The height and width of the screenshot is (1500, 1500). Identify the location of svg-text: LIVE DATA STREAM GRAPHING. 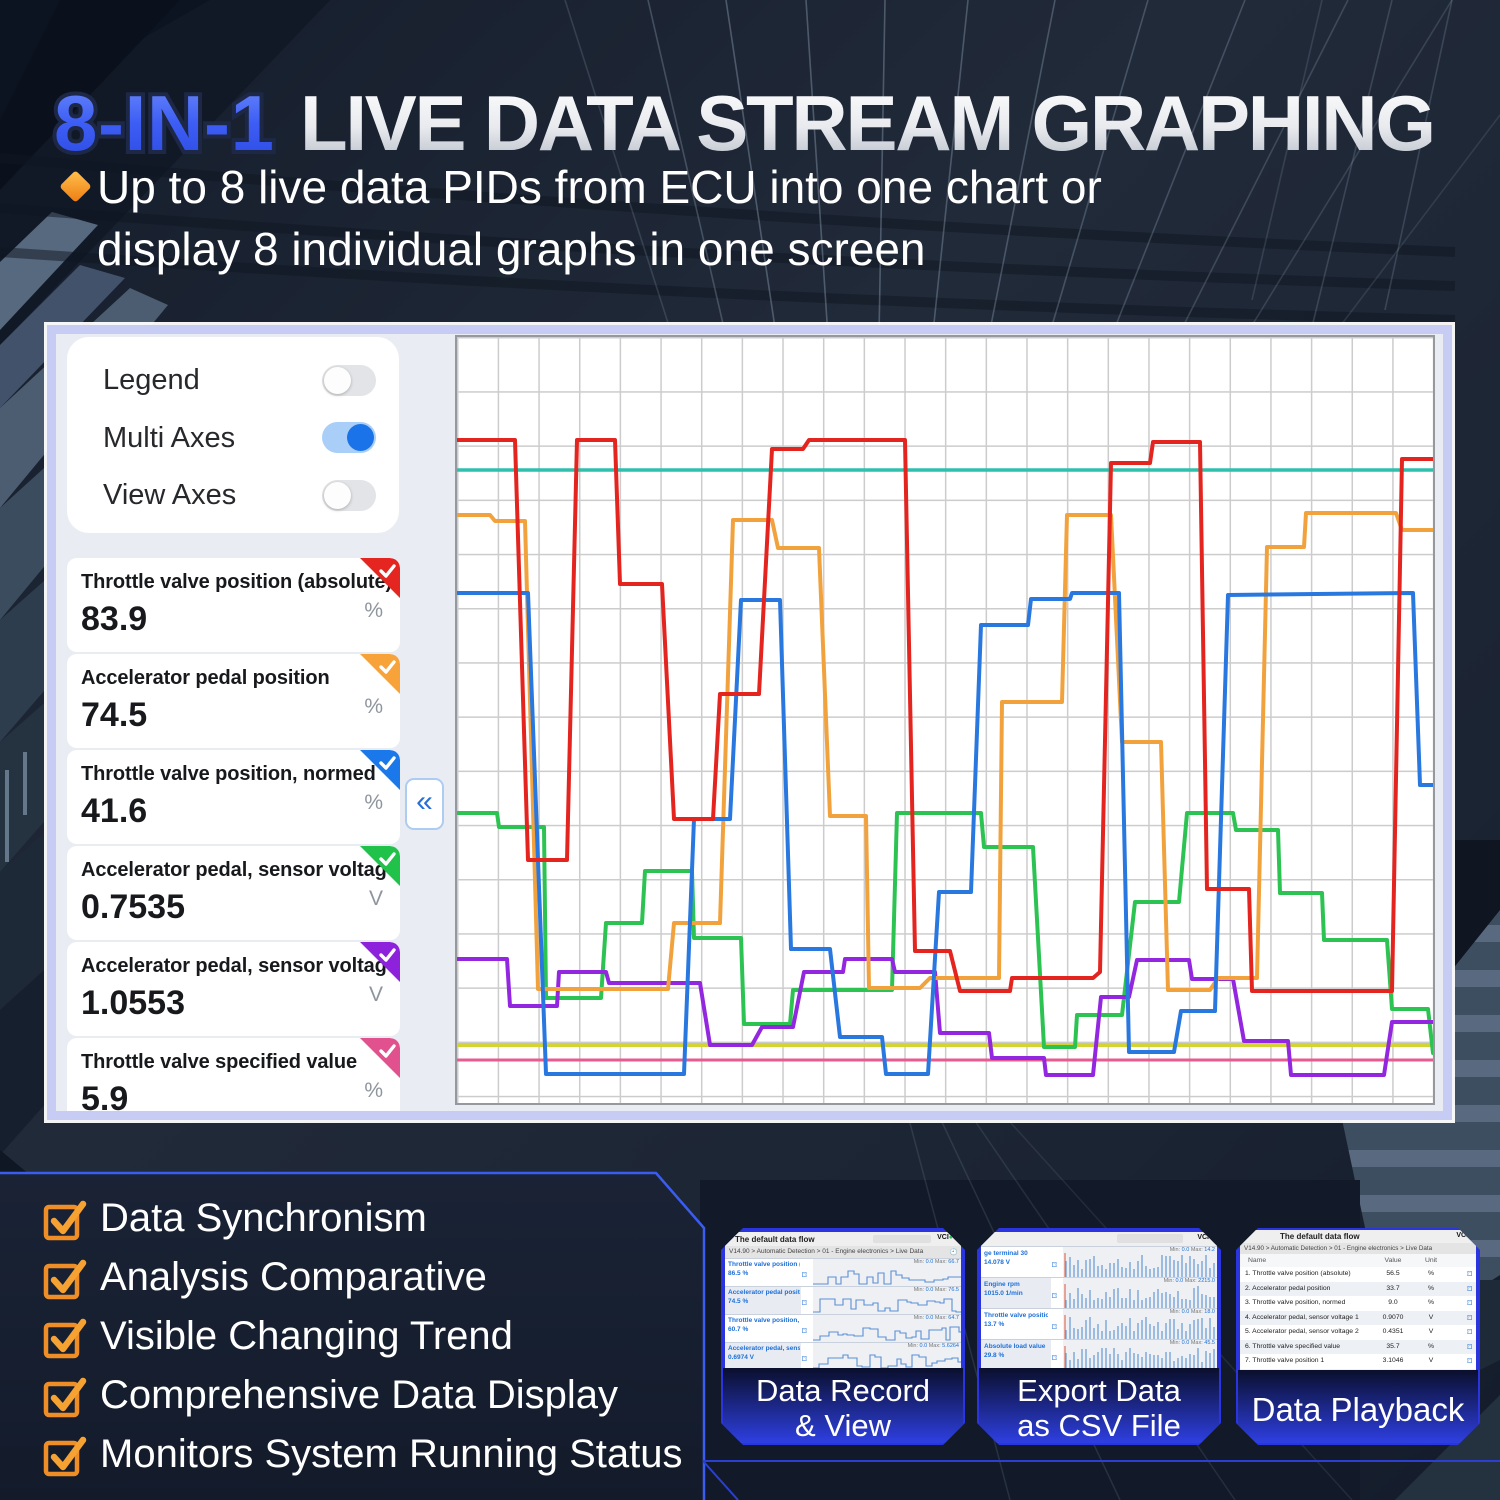
(869, 123).